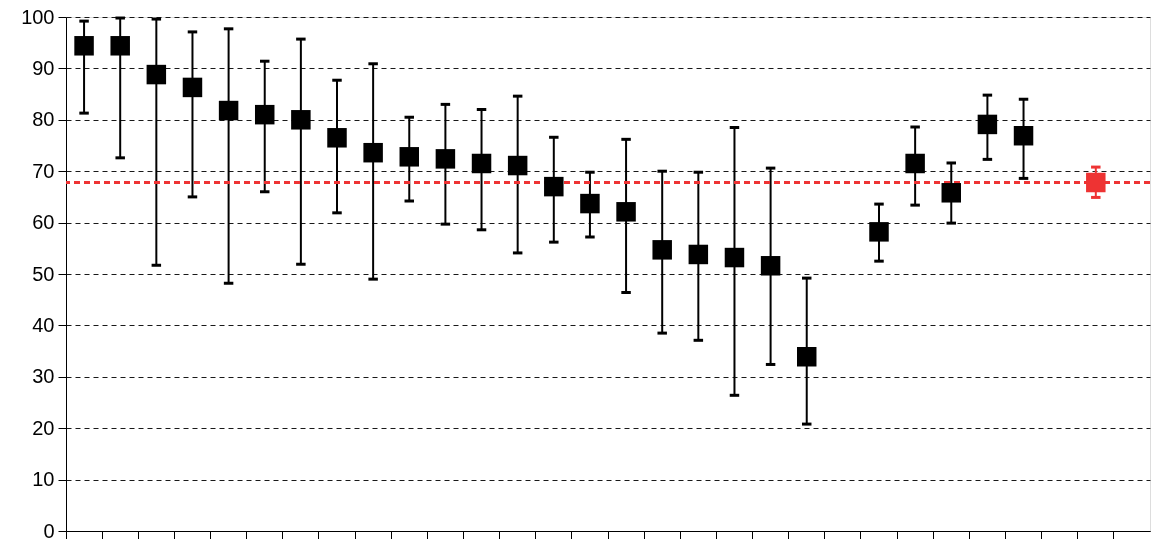 Image resolution: width=1152 pixels, height=539 pixels. Describe the element at coordinates (43, 479) in the screenshot. I see `y-tick-label: 10` at that location.